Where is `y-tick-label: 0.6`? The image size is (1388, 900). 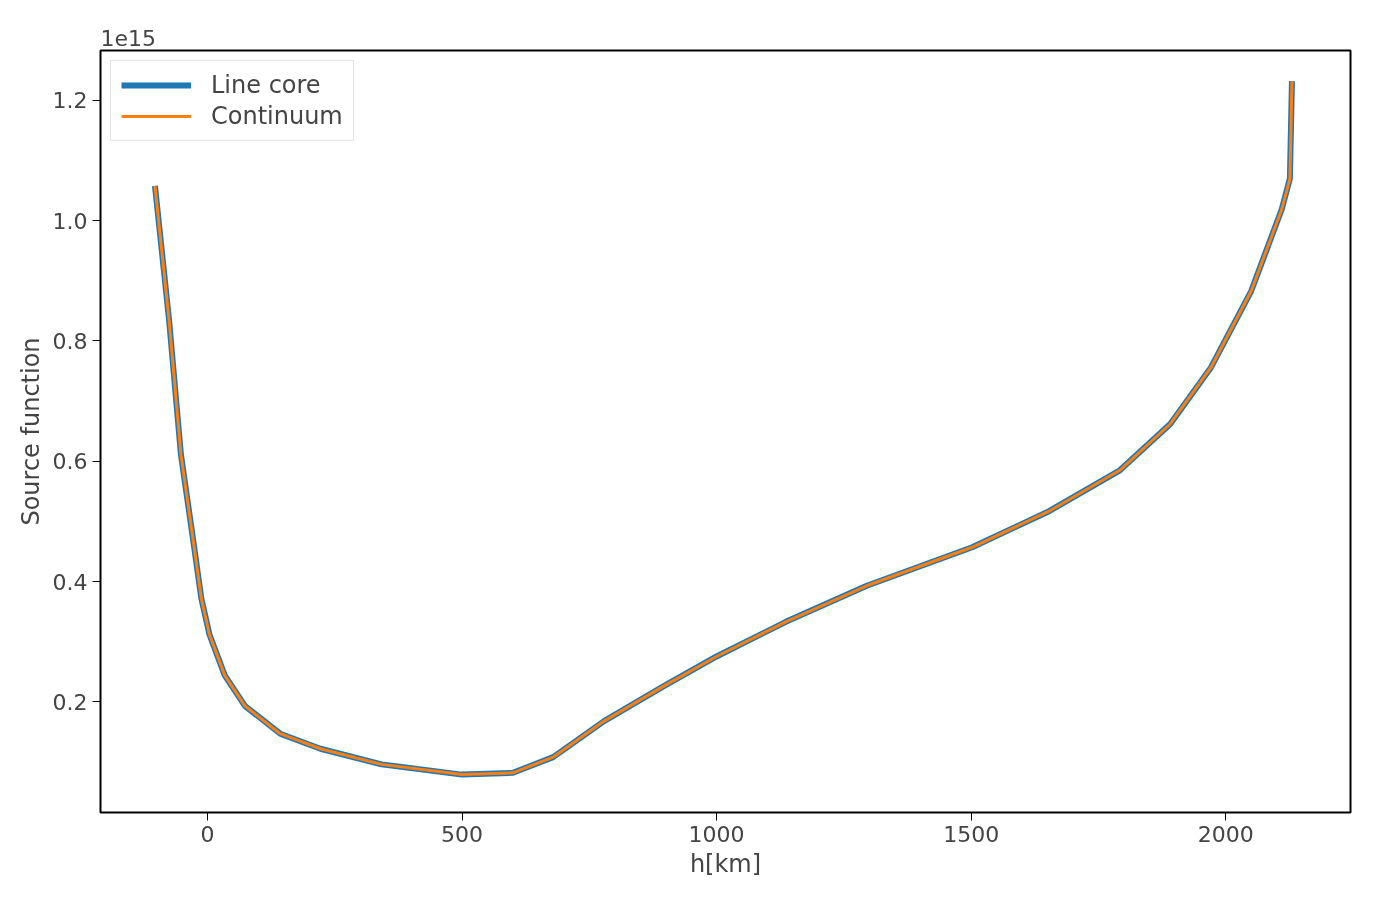 y-tick-label: 0.6 is located at coordinates (70, 462).